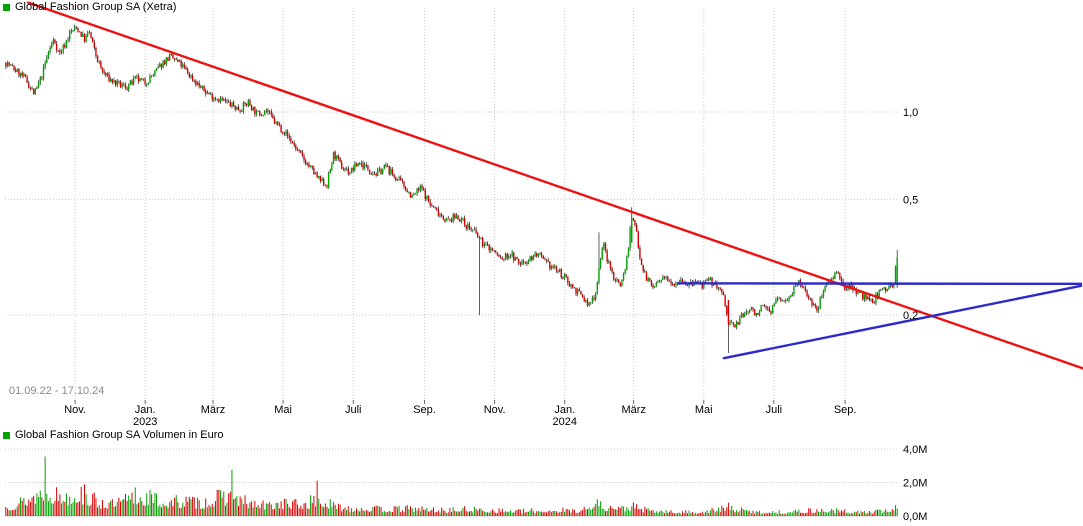 The height and width of the screenshot is (526, 1083). I want to click on axis-label: 0,5, so click(910, 200).